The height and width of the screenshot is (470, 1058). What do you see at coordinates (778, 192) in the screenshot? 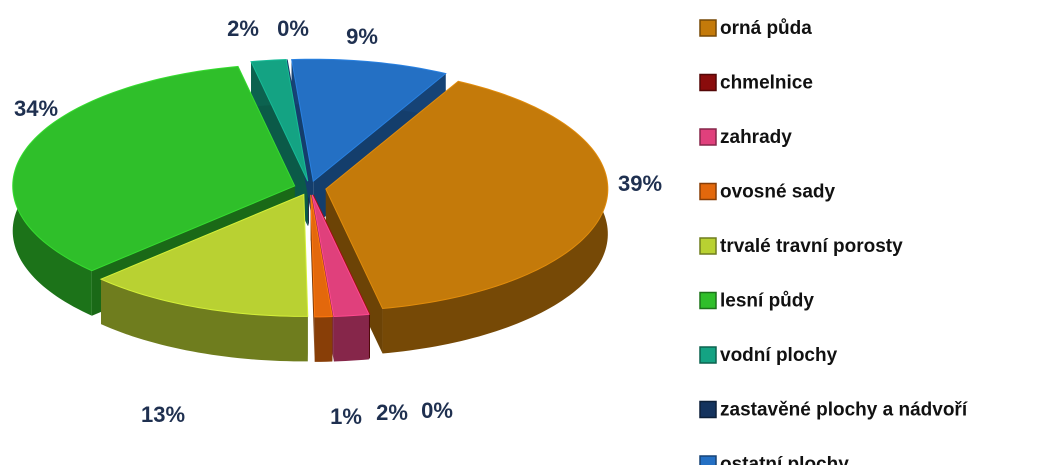
I see `legend-label: ovosné sady` at bounding box center [778, 192].